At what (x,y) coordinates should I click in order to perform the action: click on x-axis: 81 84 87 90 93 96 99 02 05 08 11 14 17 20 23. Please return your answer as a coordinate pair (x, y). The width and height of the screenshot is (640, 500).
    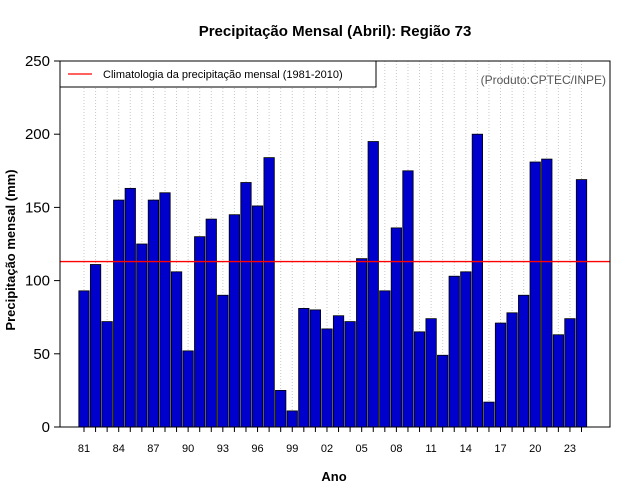
    Looking at the image, I should click on (330, 441).